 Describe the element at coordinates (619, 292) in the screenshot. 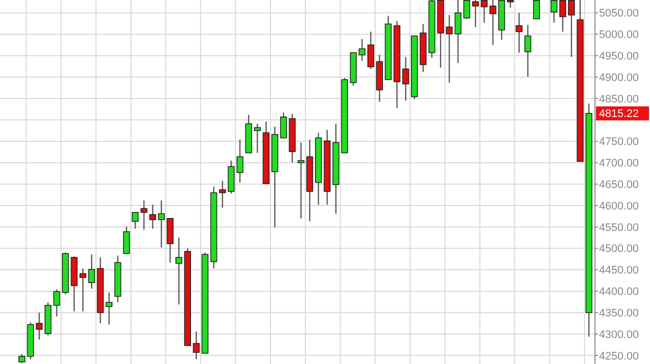

I see `y-tick-label: 4400.00` at that location.